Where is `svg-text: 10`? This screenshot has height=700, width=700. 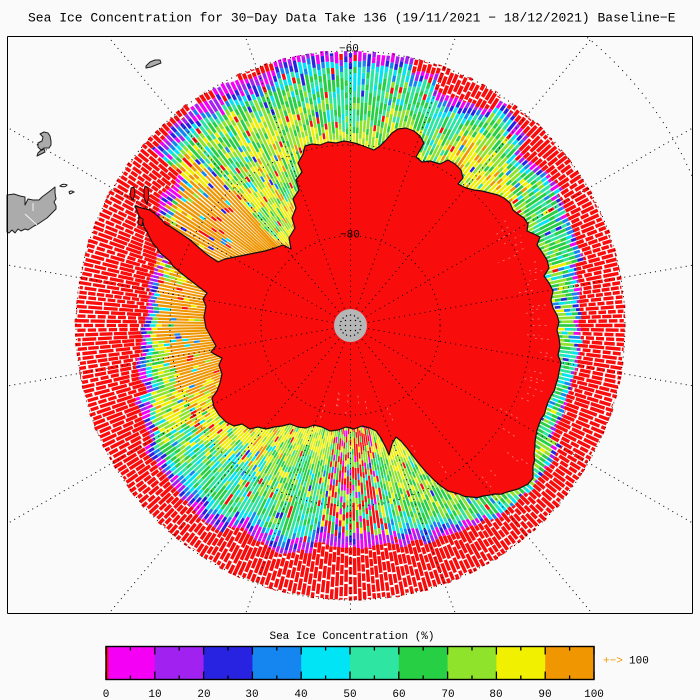
svg-text: 10 is located at coordinates (154, 694).